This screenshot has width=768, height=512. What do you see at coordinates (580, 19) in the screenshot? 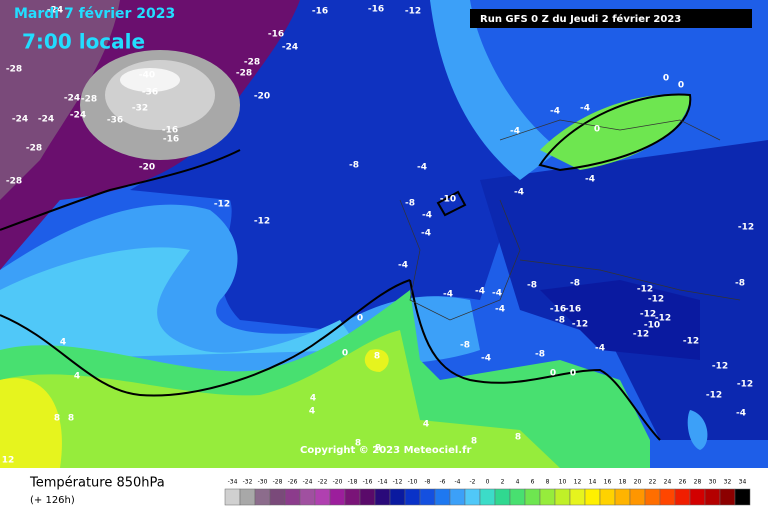
I see `run-label: Run GFS 0 Z du Jeudi 2 février 2023` at bounding box center [580, 19].